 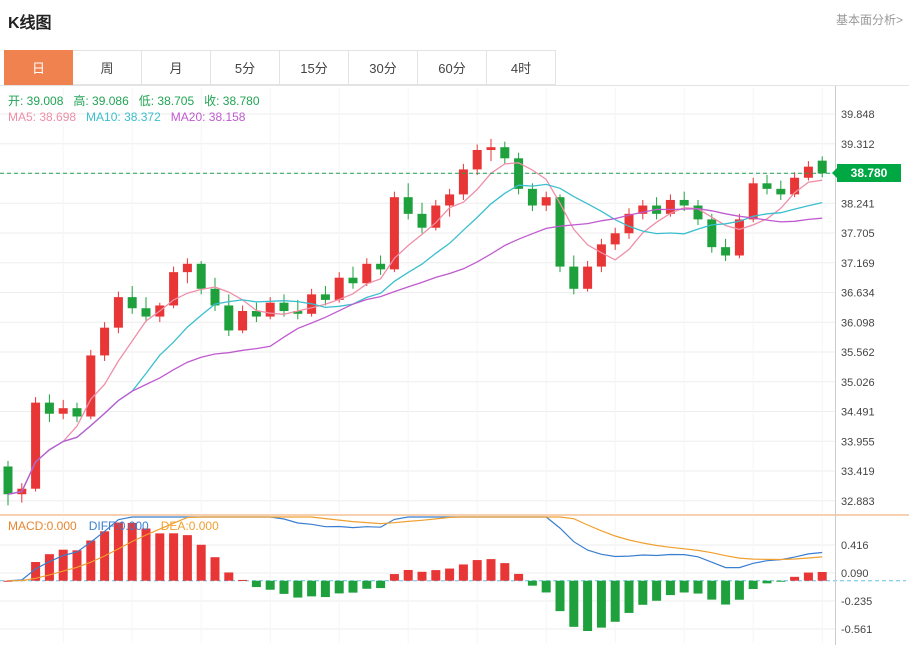 What do you see at coordinates (869, 20) in the screenshot?
I see `fundamental-analysis-link: 基本面分析>` at bounding box center [869, 20].